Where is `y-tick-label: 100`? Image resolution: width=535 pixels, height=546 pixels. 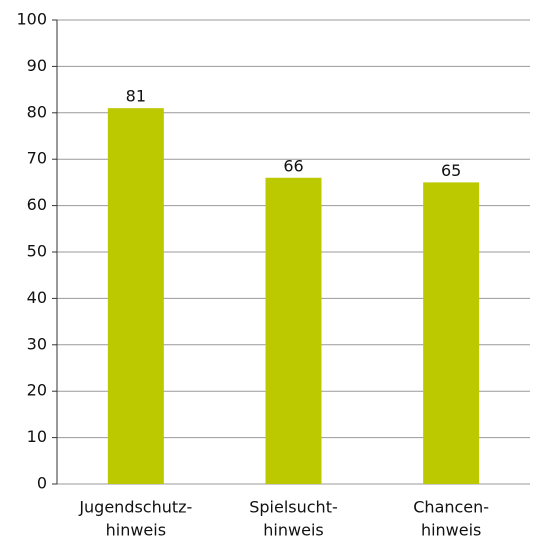 y-tick-label: 100 is located at coordinates (31, 19).